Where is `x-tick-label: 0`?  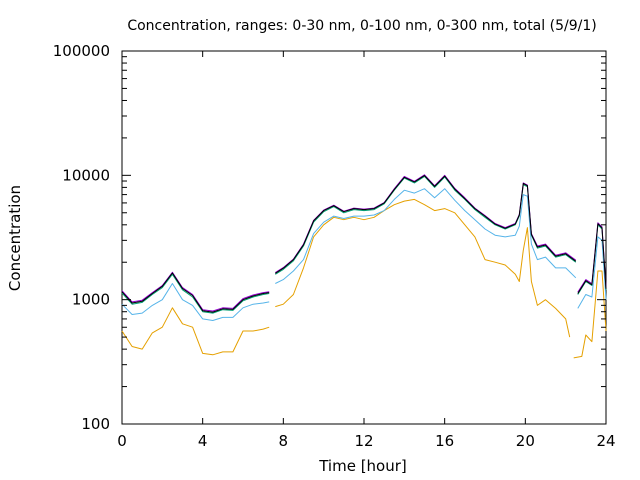
x-tick-label: 0 is located at coordinates (122, 441).